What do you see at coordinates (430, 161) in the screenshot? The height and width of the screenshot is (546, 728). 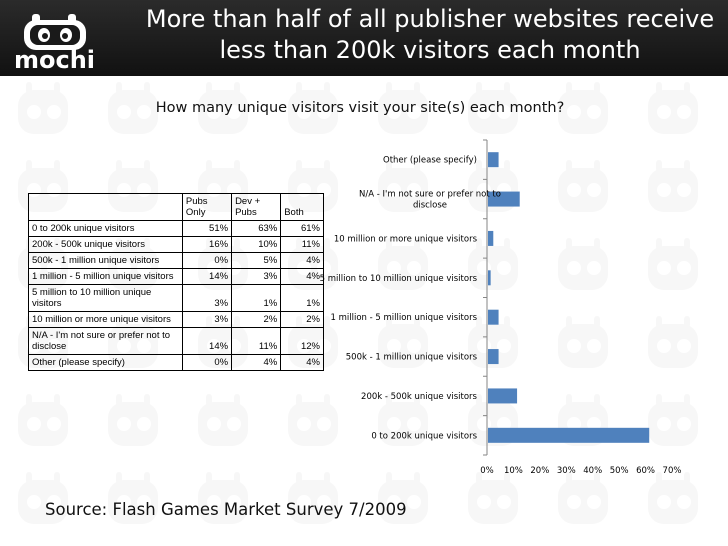 I see `category-label: Other (please specify)` at bounding box center [430, 161].